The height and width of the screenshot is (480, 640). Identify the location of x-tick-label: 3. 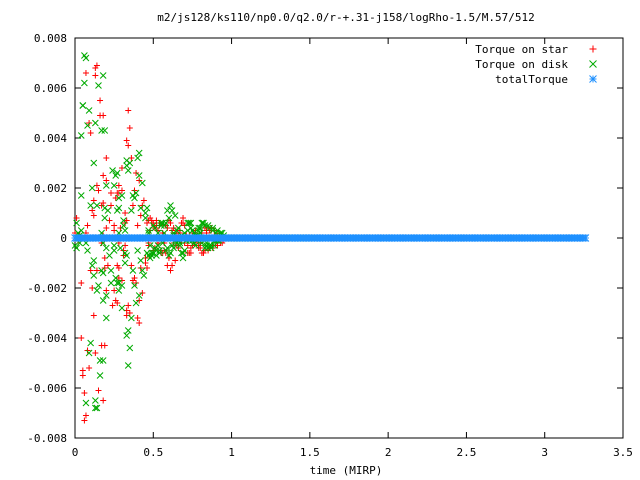
(544, 452).